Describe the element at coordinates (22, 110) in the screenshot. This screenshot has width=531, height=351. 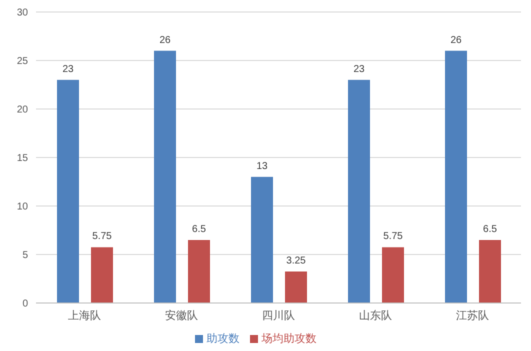
I see `y-tick-label: 20` at that location.